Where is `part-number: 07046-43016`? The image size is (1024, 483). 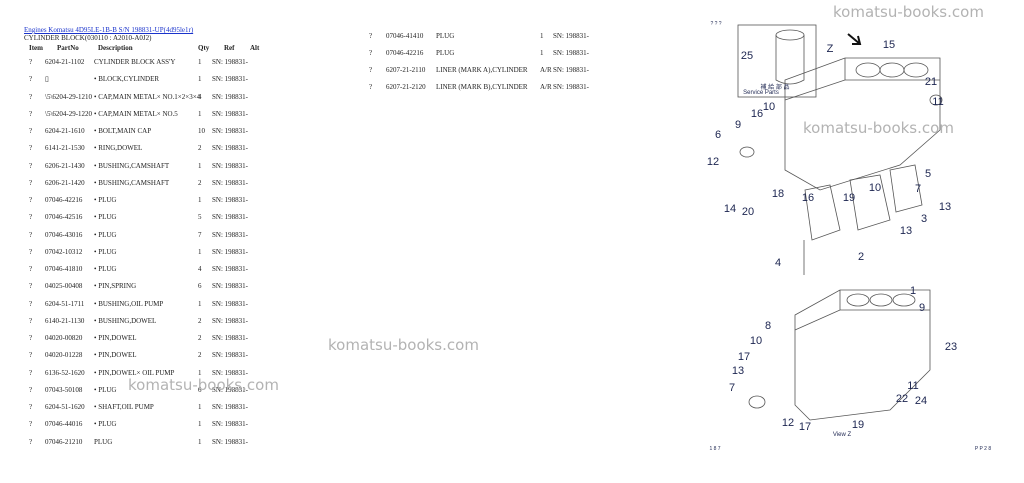 part-number: 07046-43016 is located at coordinates (64, 234).